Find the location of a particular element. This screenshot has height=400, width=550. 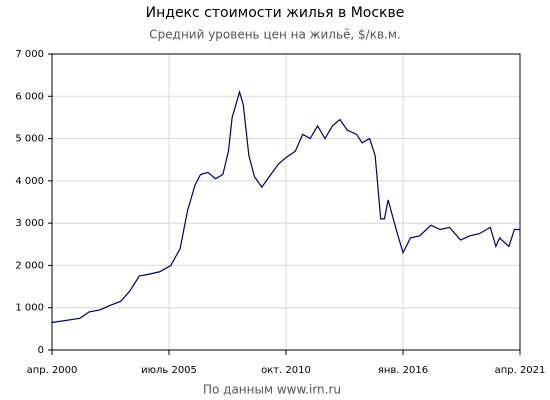

y-tick-label: 4 000 is located at coordinates (29, 181).